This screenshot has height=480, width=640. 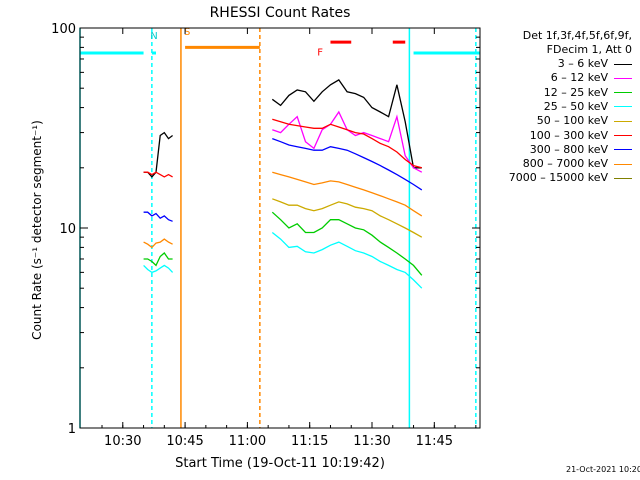 I want to click on footer-date: 21-Oct-2021 10:20, so click(x=603, y=469).